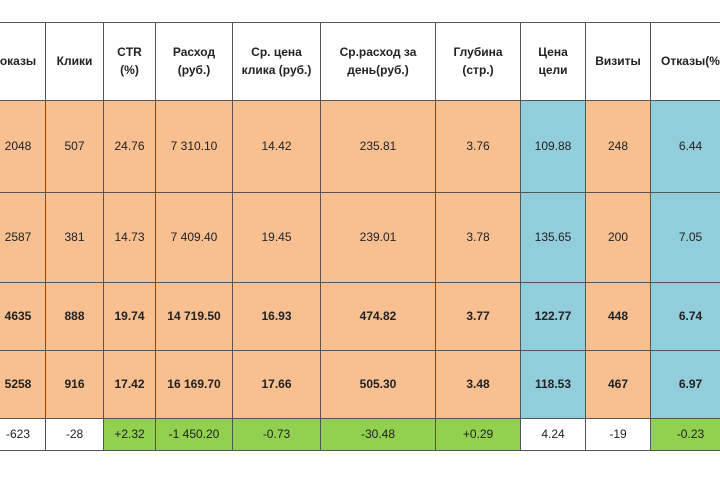 The height and width of the screenshot is (480, 720). Describe the element at coordinates (685, 61) in the screenshot. I see `header-cell: Отказы(%` at that location.